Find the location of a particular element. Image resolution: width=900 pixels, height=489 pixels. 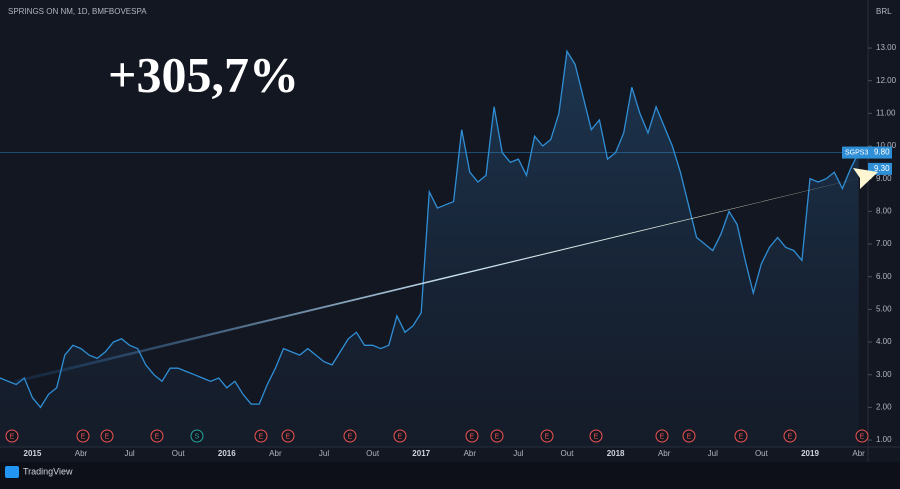

x-tick-label: 2015 is located at coordinates (33, 453).